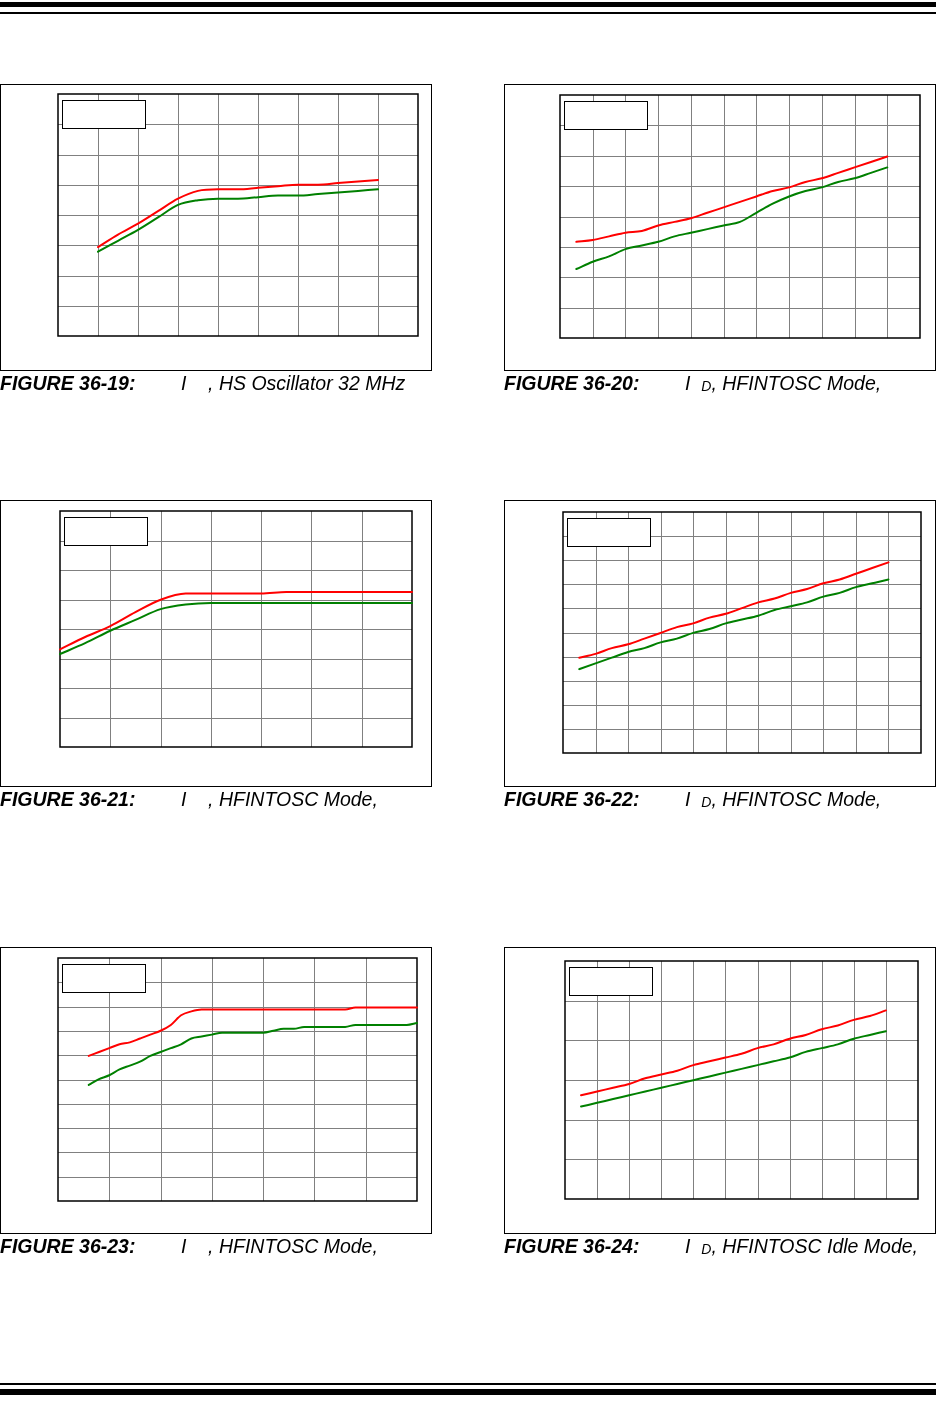  Describe the element at coordinates (68, 799) in the screenshot. I see `text: FIGURE 36-21:` at that location.